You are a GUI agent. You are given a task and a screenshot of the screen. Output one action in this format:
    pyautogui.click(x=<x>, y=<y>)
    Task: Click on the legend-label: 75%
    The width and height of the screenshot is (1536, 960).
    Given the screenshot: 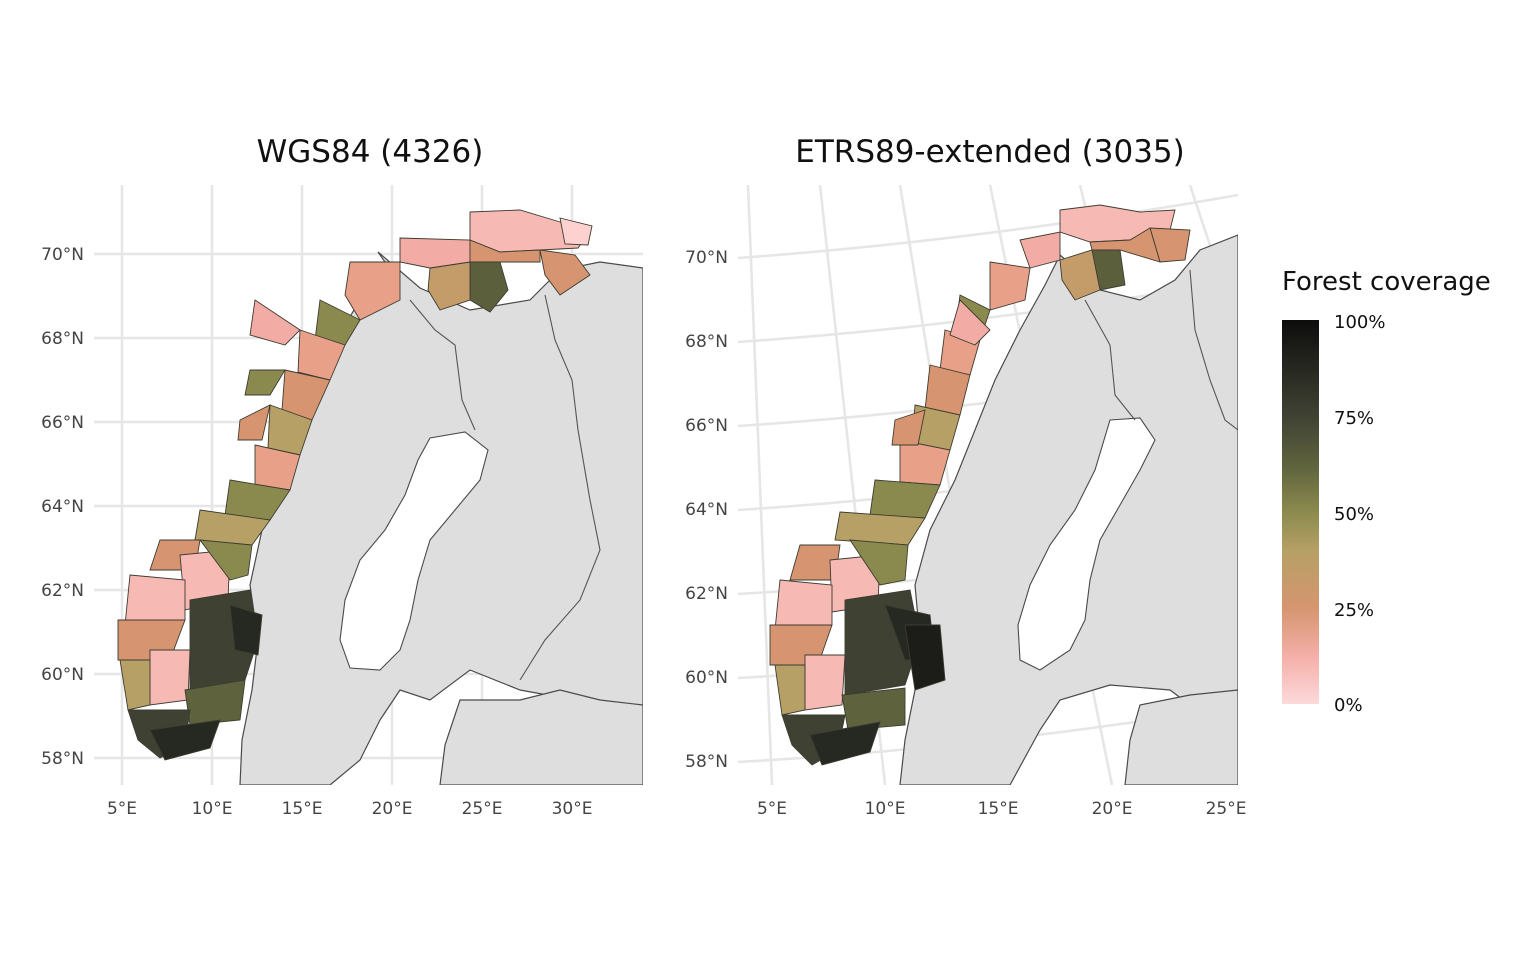 What is the action you would take?
    pyautogui.click(x=1354, y=418)
    